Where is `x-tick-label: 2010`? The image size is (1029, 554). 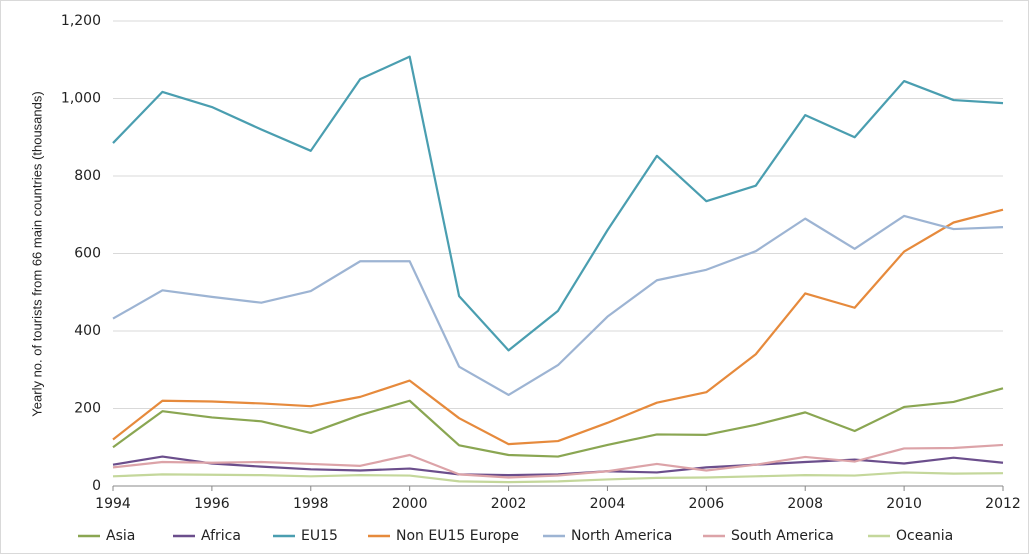 x-tick-label: 2010 is located at coordinates (904, 504).